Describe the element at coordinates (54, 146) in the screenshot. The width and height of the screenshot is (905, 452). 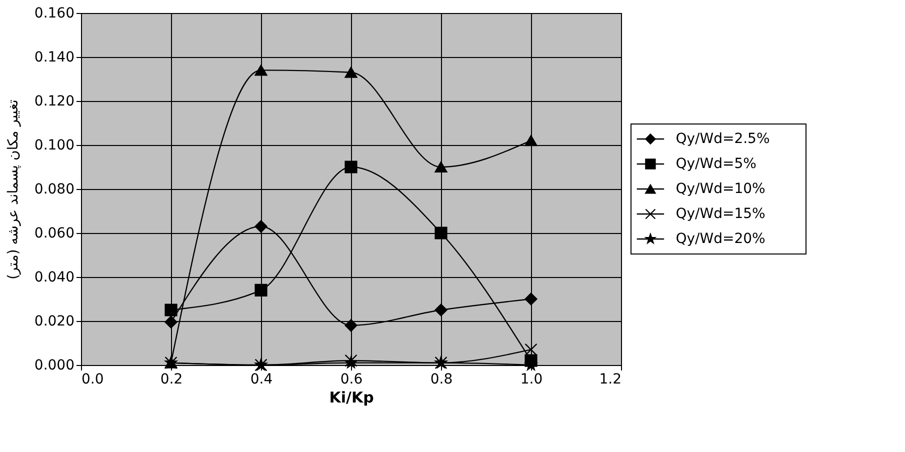
I see `y-tick-label: 0.100` at that location.